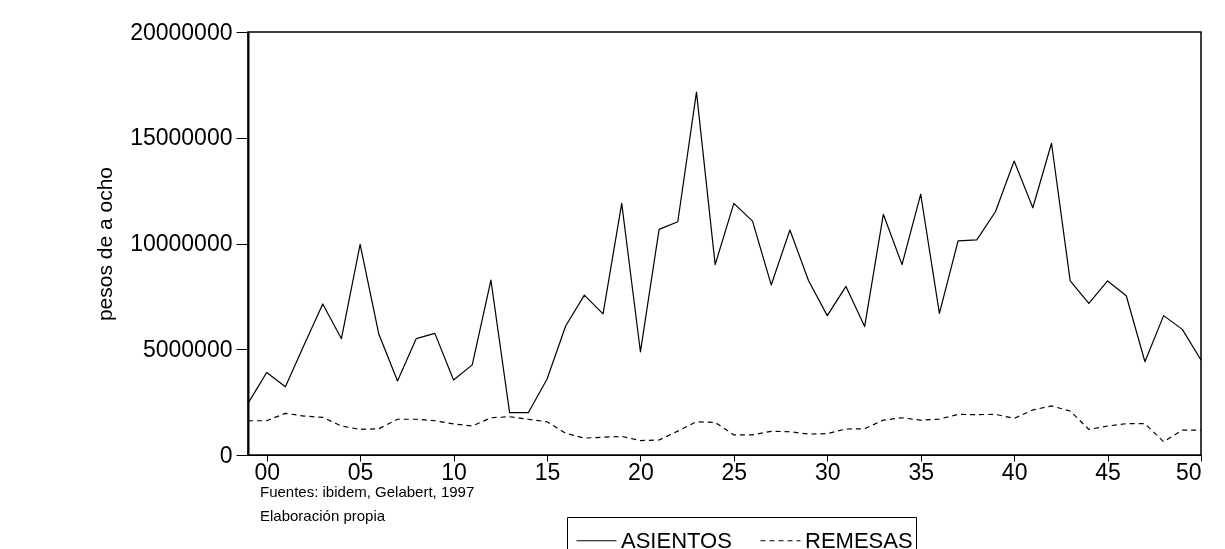 The width and height of the screenshot is (1225, 549). What do you see at coordinates (226, 454) in the screenshot?
I see `y-tick-label: 0` at bounding box center [226, 454].